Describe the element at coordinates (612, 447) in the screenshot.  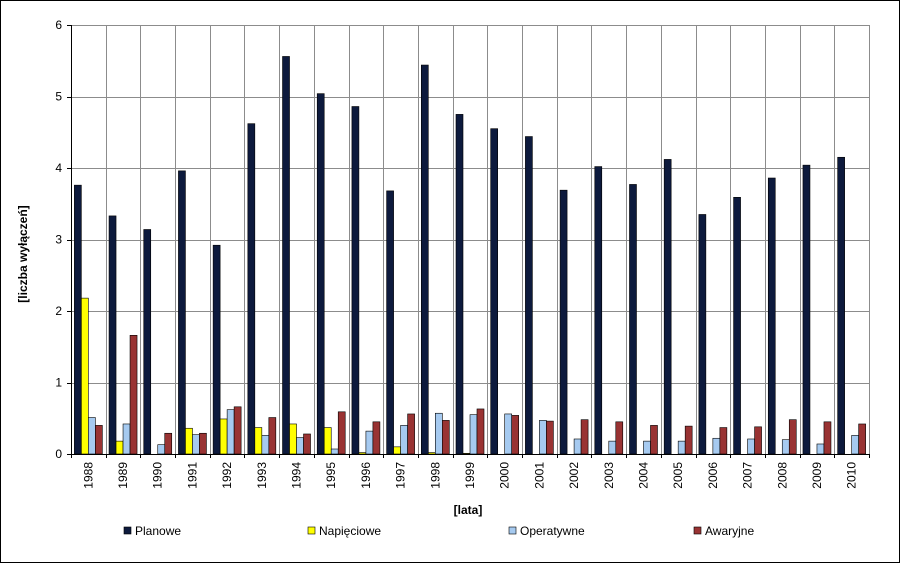
I see `bar-operatywne-2003` at that location.